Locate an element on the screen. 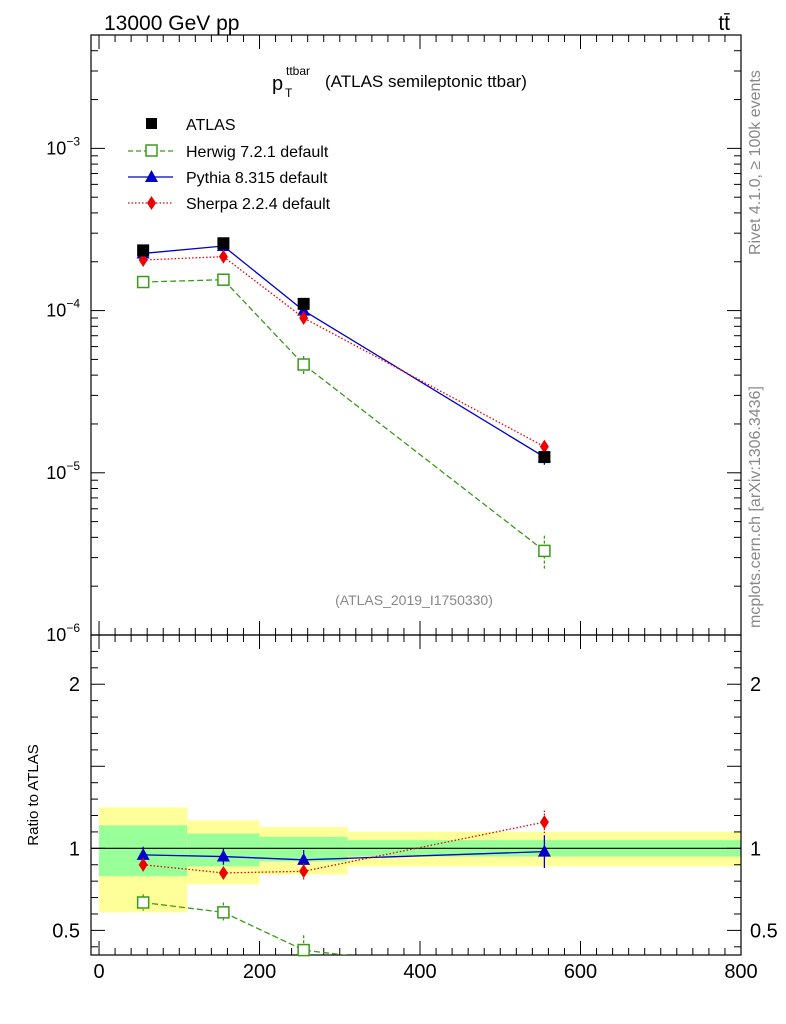 The image size is (786, 1024). ratio-herwig-line is located at coordinates (246, 928).